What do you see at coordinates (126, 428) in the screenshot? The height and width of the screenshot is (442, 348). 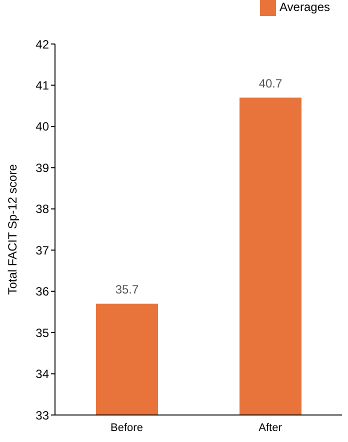 I see `x-tick-label: Before` at bounding box center [126, 428].